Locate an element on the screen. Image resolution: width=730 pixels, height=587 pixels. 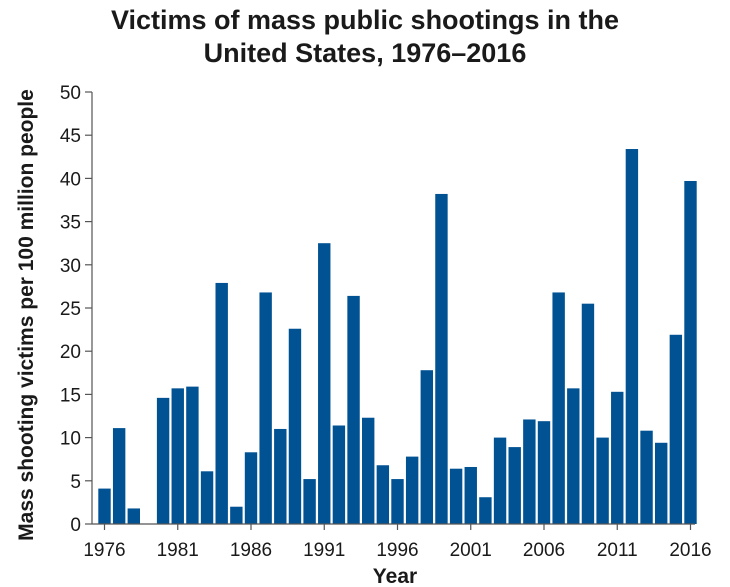
x-tick-label-1996: 1996 is located at coordinates (397, 550).